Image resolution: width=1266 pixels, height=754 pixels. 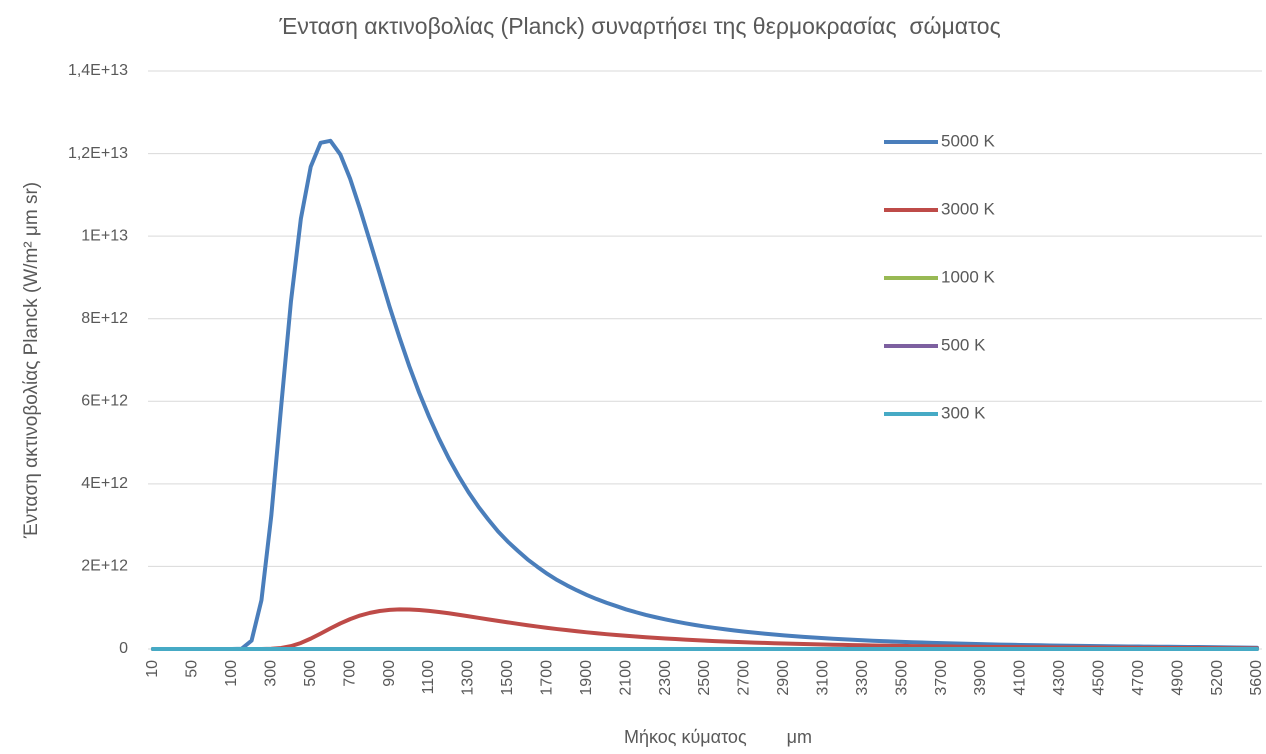 What do you see at coordinates (547, 678) in the screenshot?
I see `x-tick-label: 1700` at bounding box center [547, 678].